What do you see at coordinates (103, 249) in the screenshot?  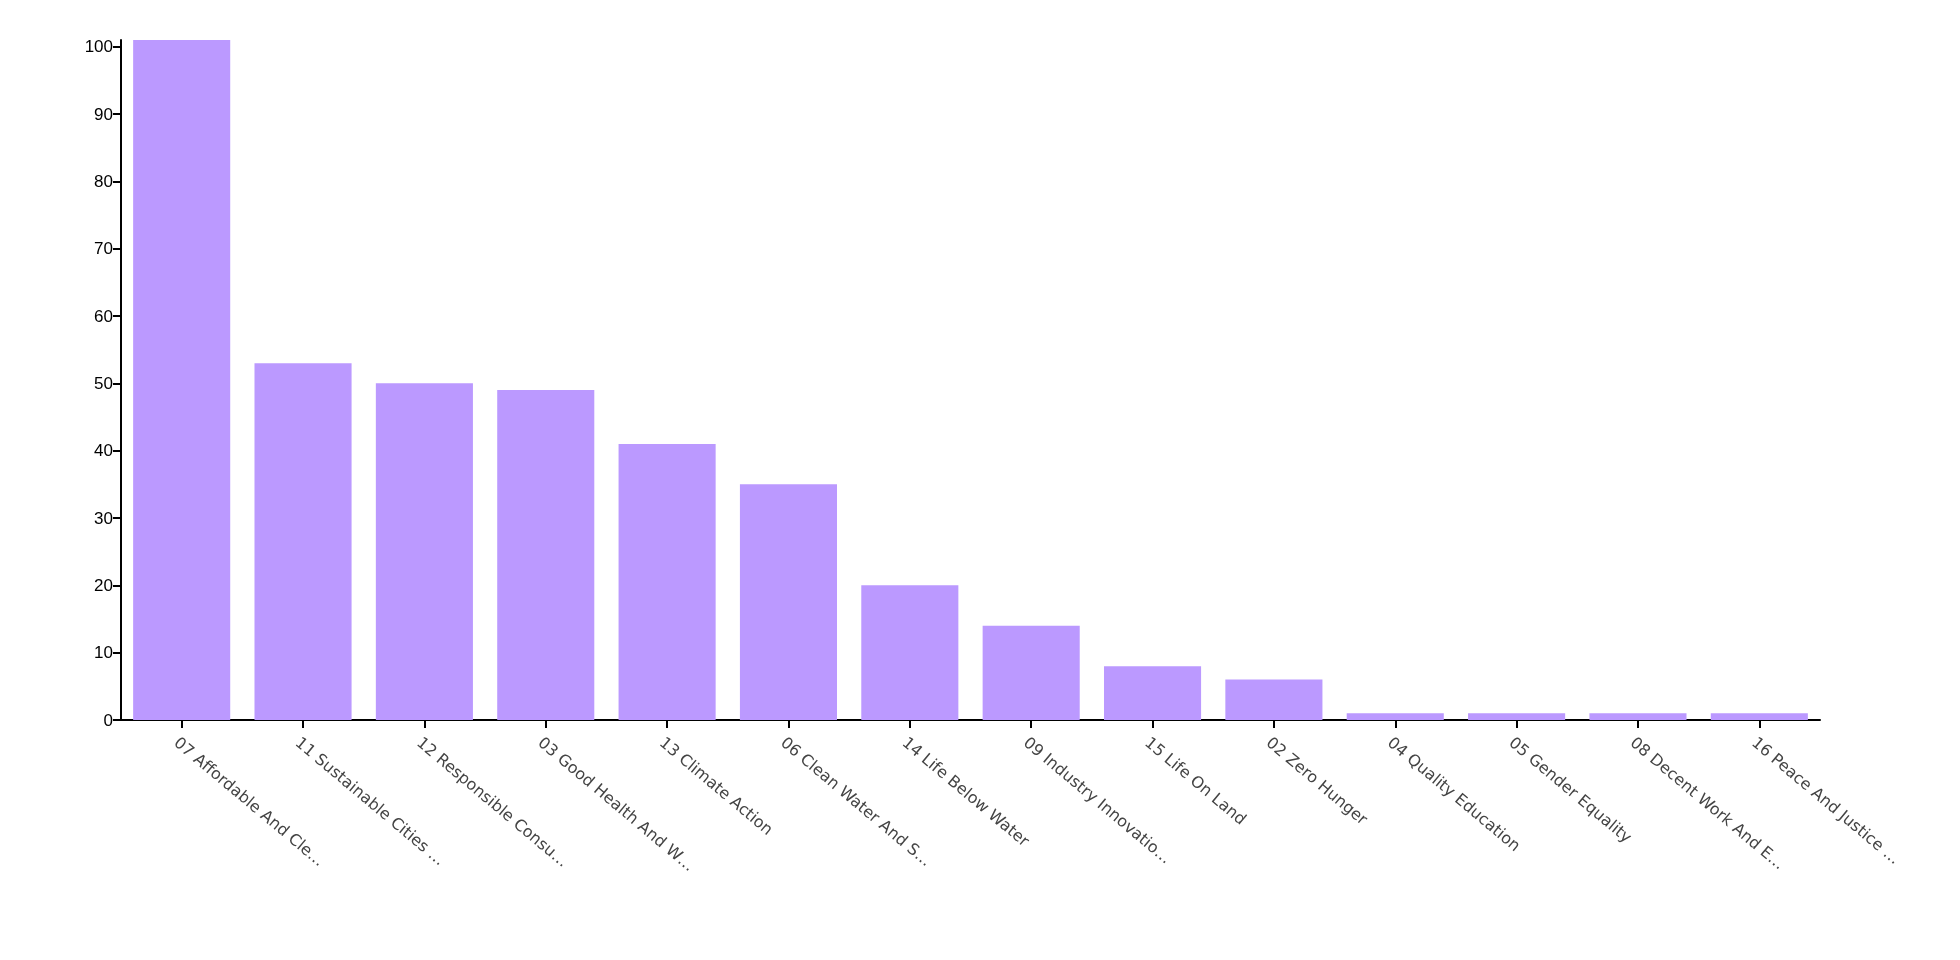 I see `y-tick-label: 70` at bounding box center [103, 249].